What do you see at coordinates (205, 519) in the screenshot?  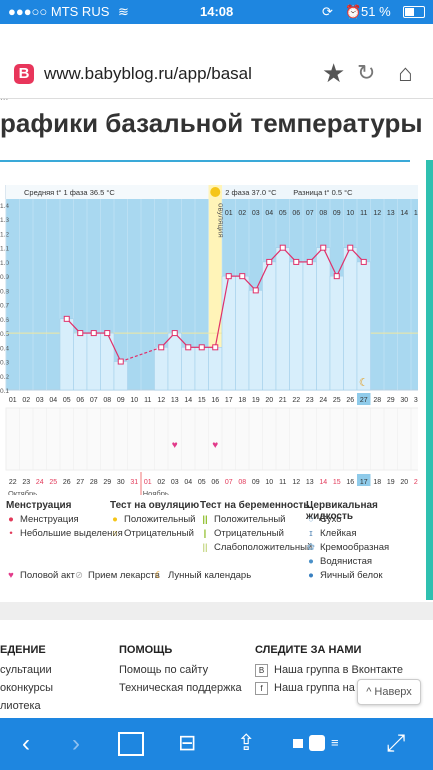 I see `double-bar-icon: ||` at bounding box center [205, 519].